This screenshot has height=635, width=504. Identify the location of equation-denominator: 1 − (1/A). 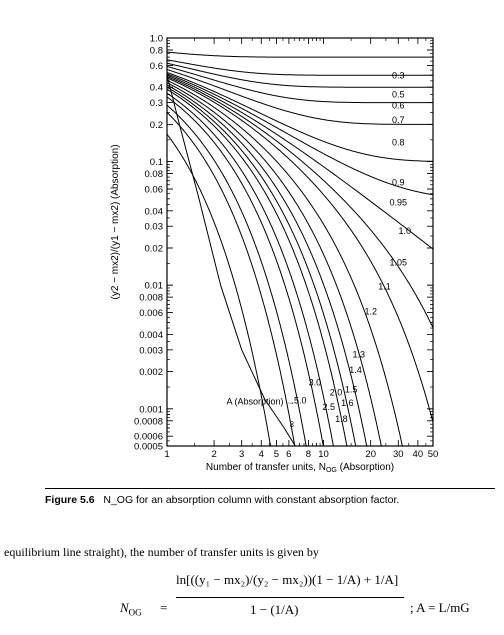
(274, 609).